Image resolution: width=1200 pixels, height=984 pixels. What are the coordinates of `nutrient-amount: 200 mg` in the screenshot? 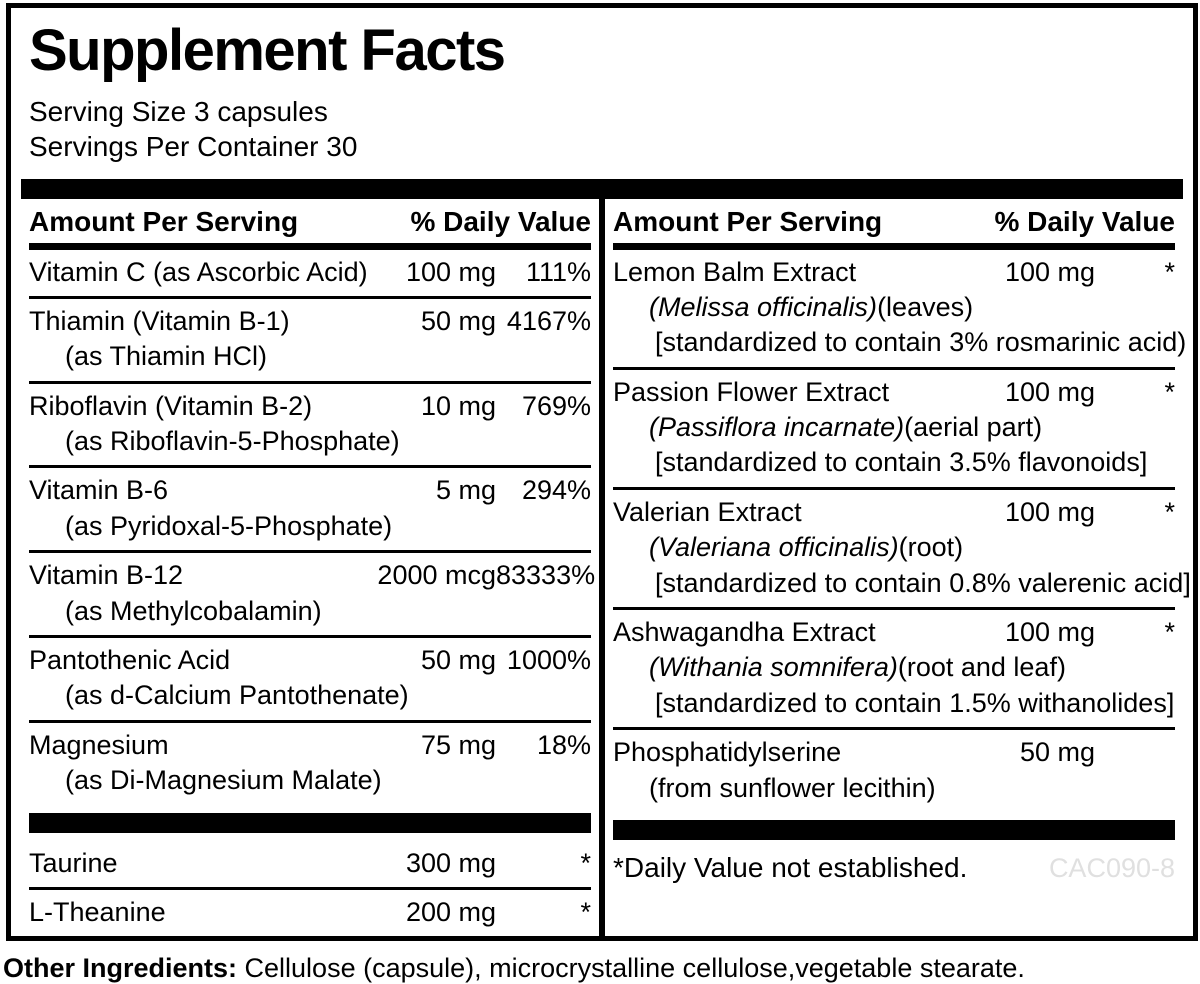 It's located at (450, 912).